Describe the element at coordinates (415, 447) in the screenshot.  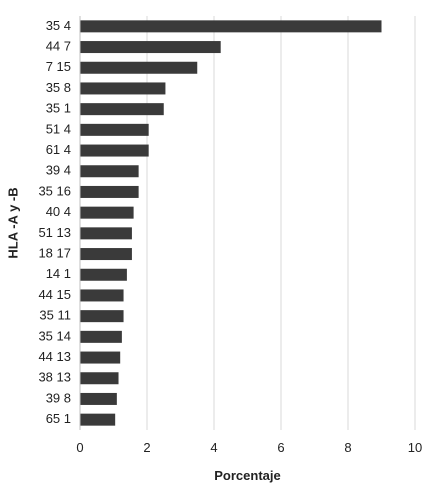
I see `x-tick-label: 10` at that location.